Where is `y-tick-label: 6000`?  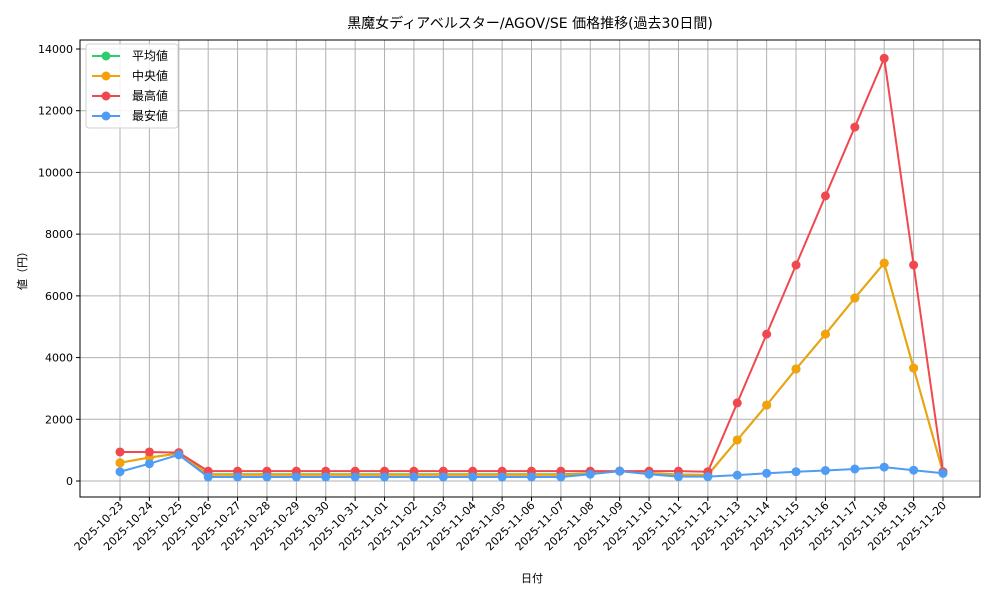 y-tick-label: 6000 is located at coordinates (59, 296).